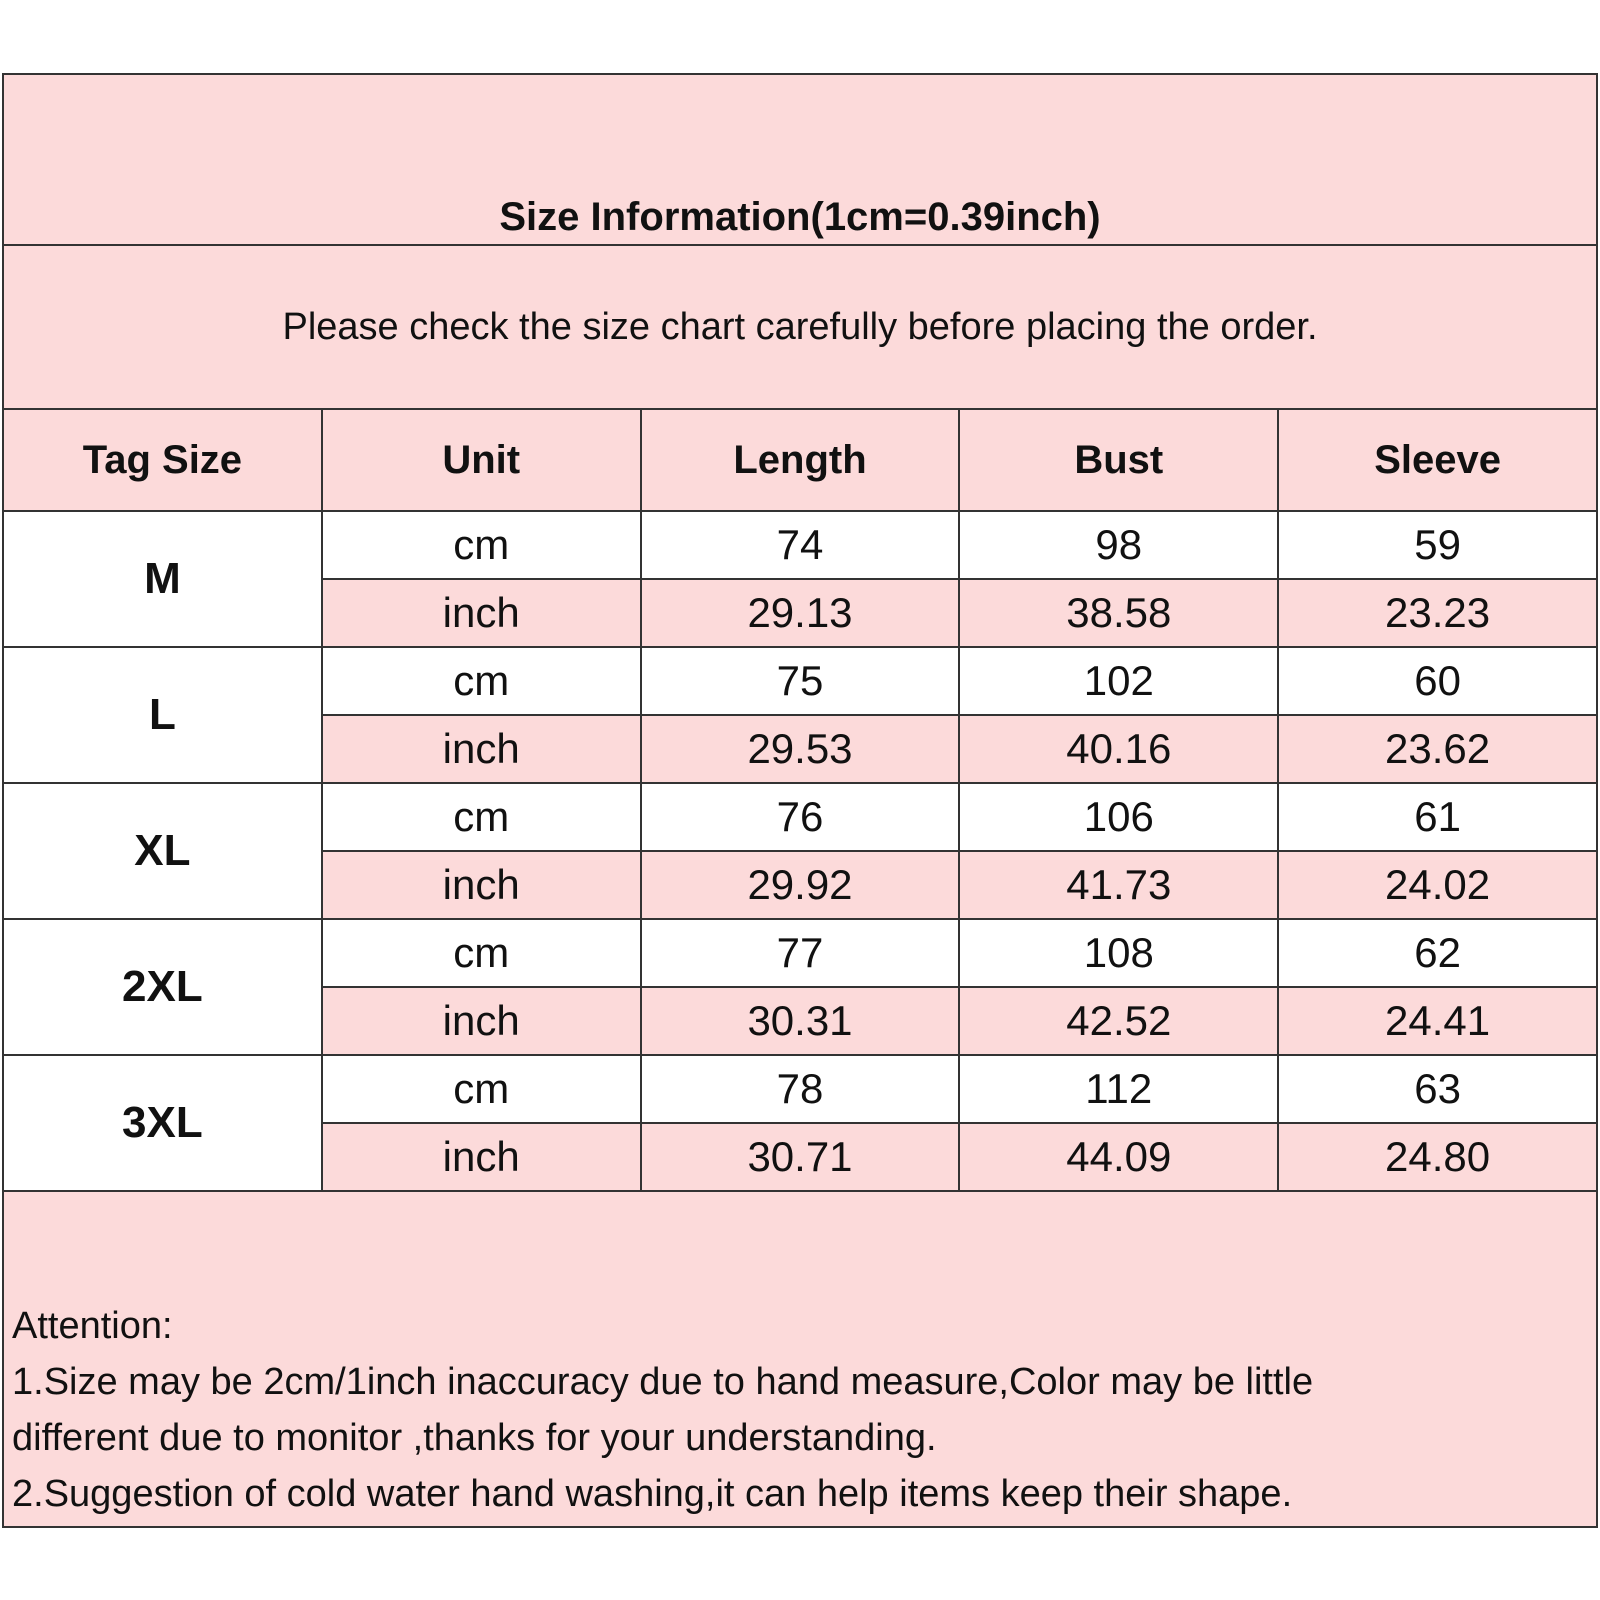 The height and width of the screenshot is (1600, 1600). What do you see at coordinates (1437, 545) in the screenshot?
I see `measurement: 59` at bounding box center [1437, 545].